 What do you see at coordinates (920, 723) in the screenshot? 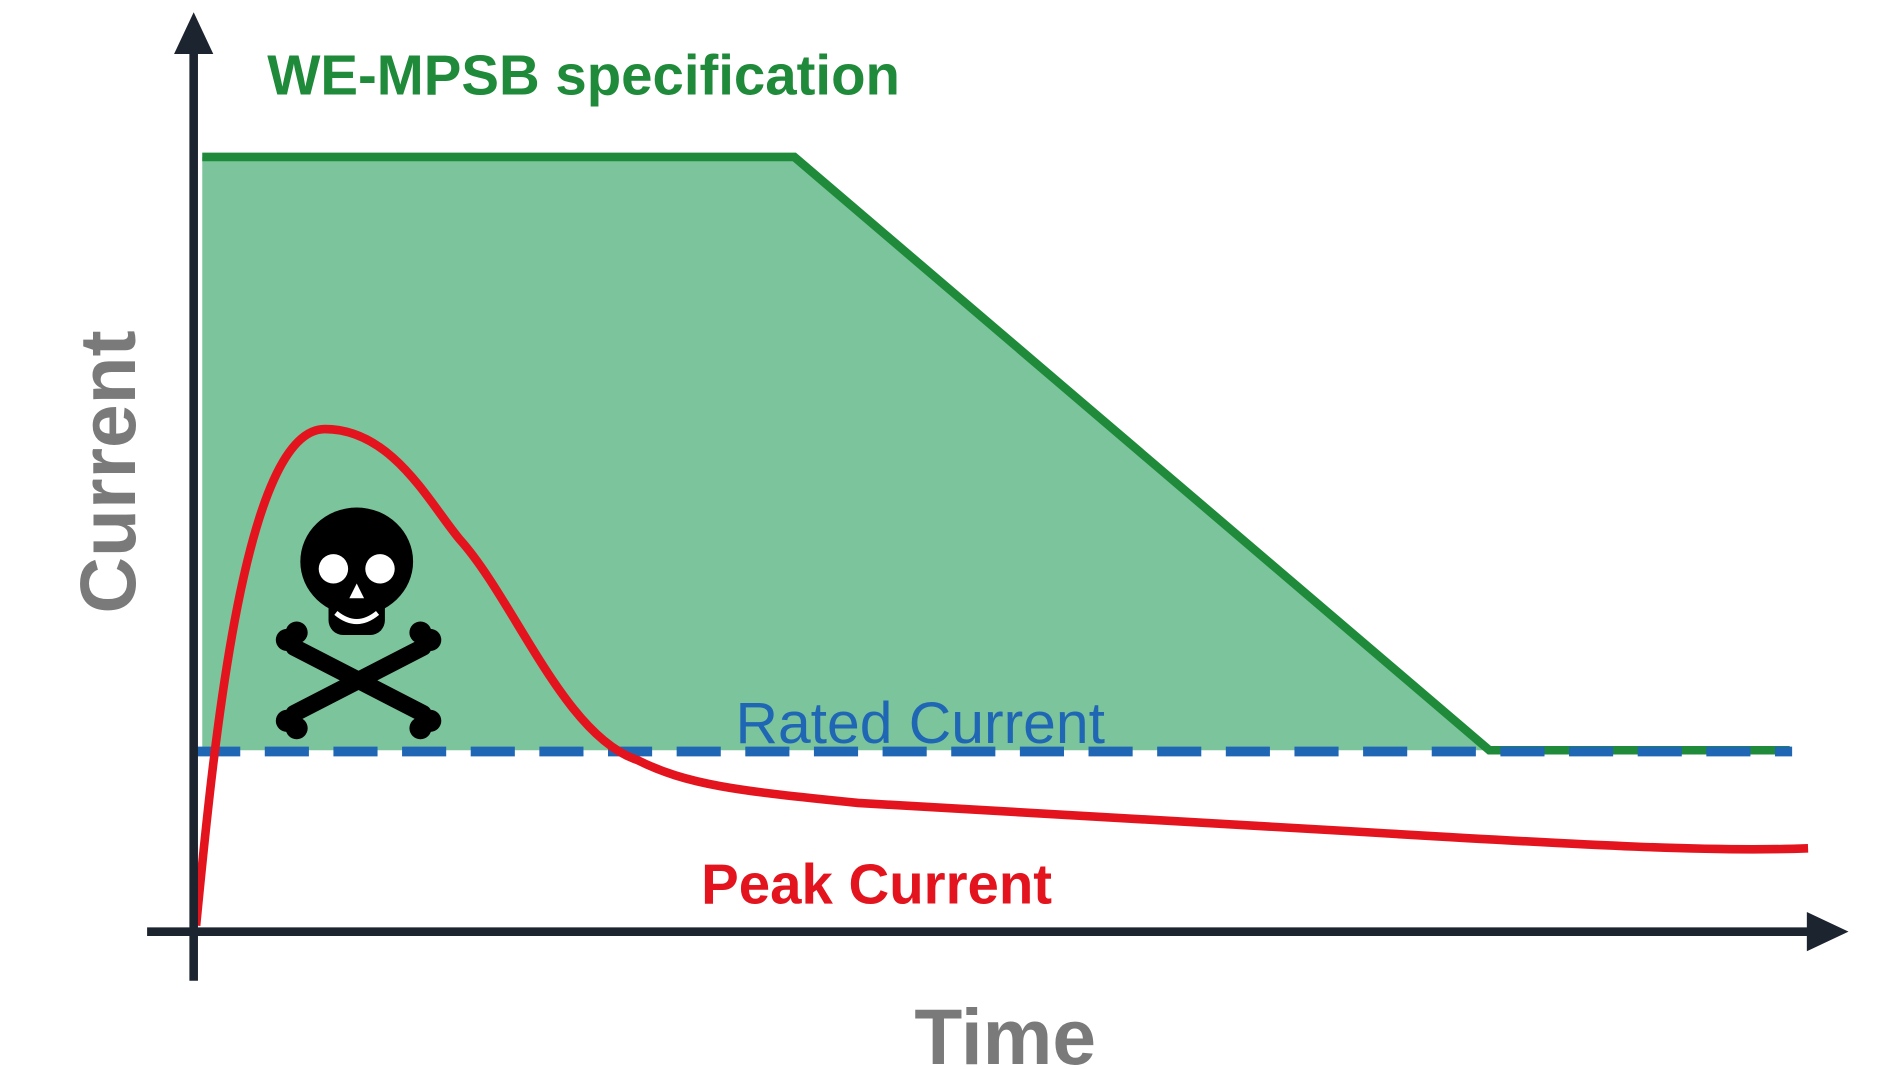
I see `rated-label: Rated Current` at bounding box center [920, 723].